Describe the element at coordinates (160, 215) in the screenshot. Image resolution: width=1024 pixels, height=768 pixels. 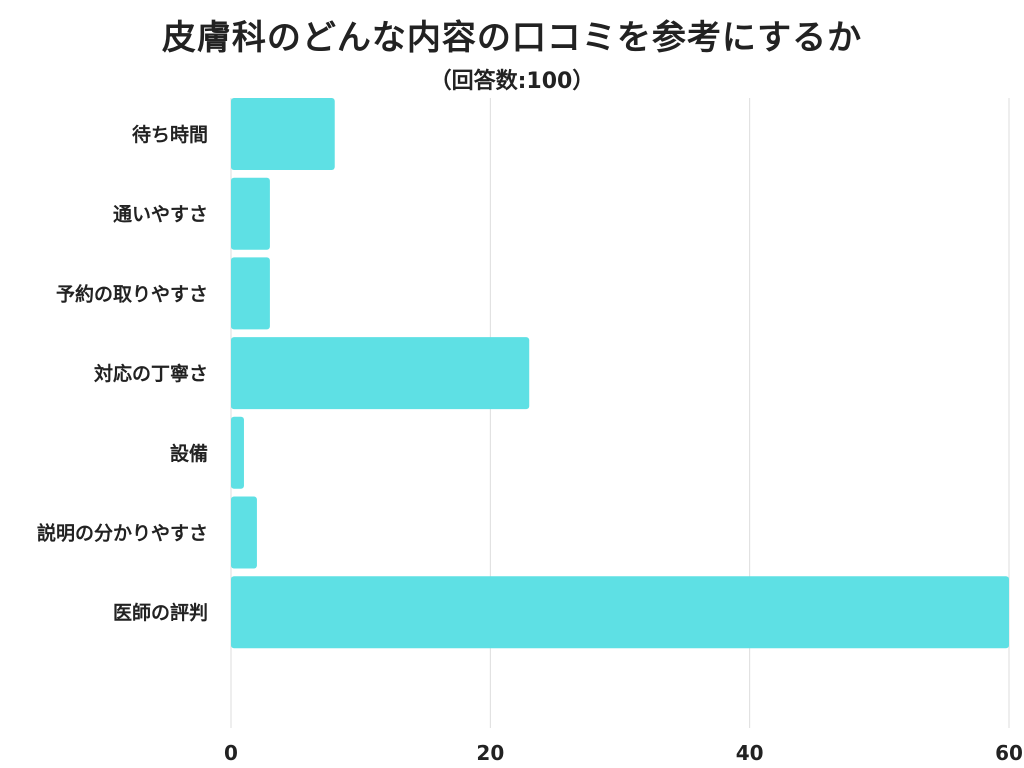
I see `category-label: 通いやすさ` at that location.